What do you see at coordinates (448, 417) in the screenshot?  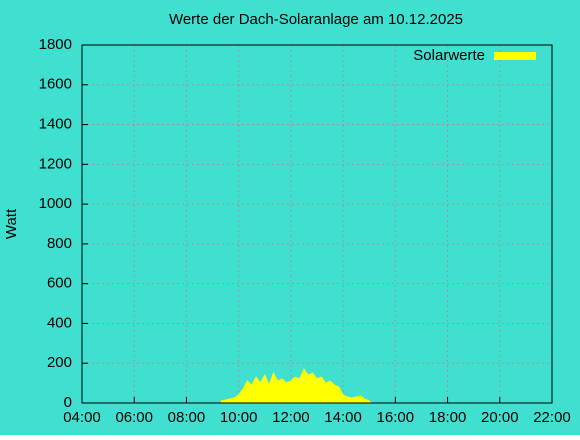 I see `x-tick-label: 18:00` at bounding box center [448, 417].